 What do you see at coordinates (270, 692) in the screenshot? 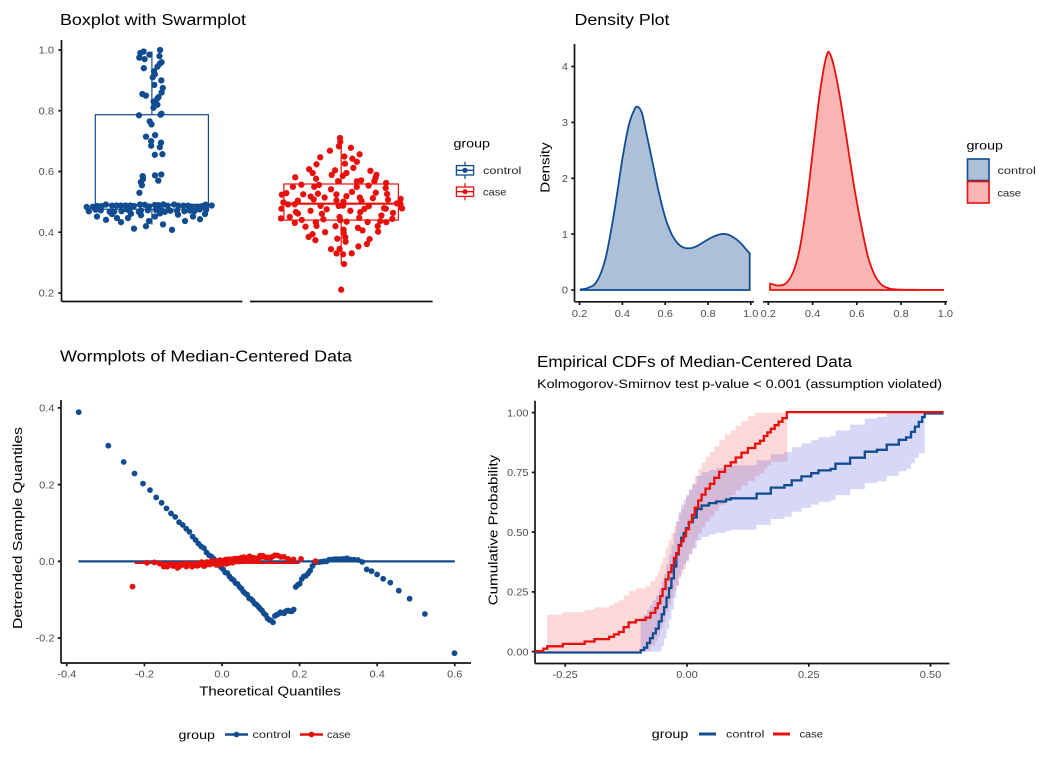
I see `svg-text: Theoretical Quantiles` at bounding box center [270, 692].